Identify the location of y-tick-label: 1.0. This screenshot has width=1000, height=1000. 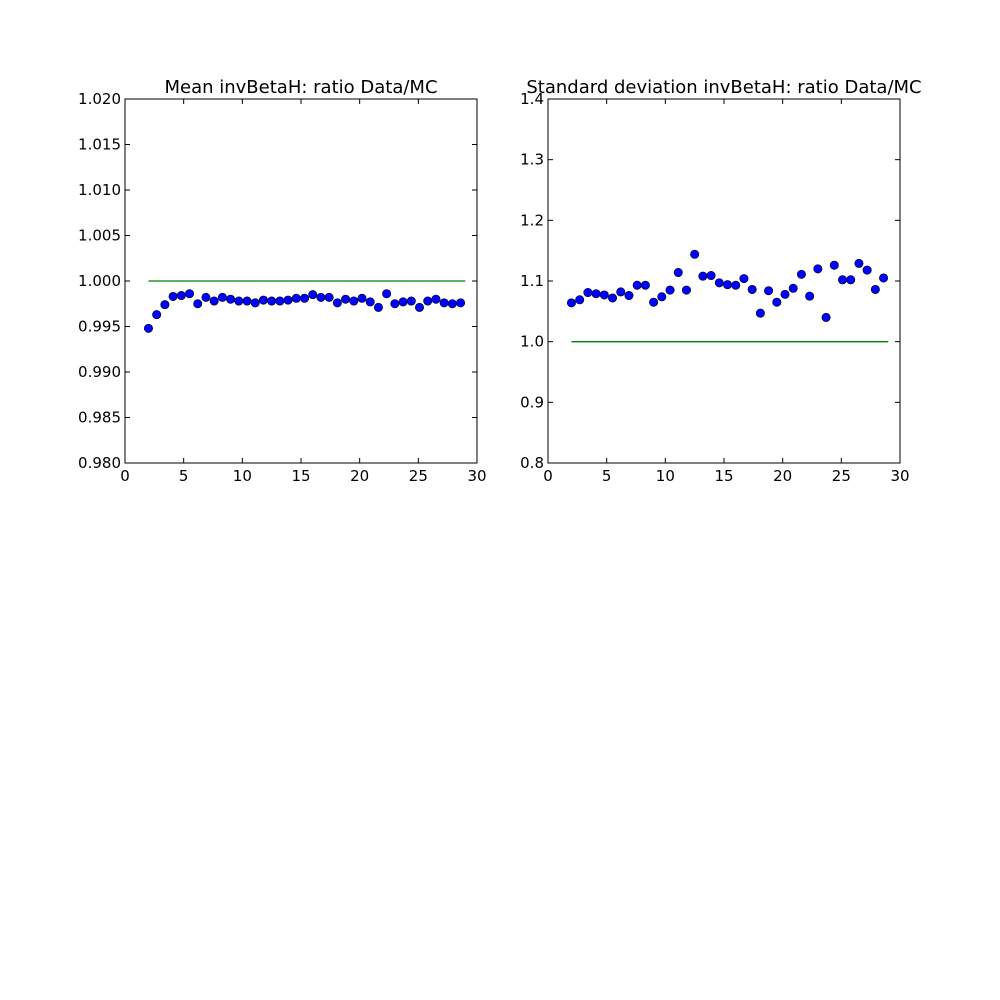
(532, 342).